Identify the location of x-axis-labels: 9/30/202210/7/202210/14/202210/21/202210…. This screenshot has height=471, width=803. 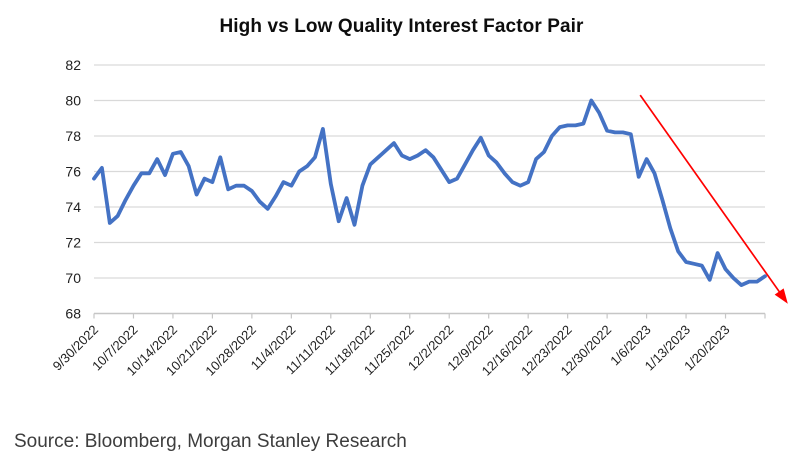
(391, 350).